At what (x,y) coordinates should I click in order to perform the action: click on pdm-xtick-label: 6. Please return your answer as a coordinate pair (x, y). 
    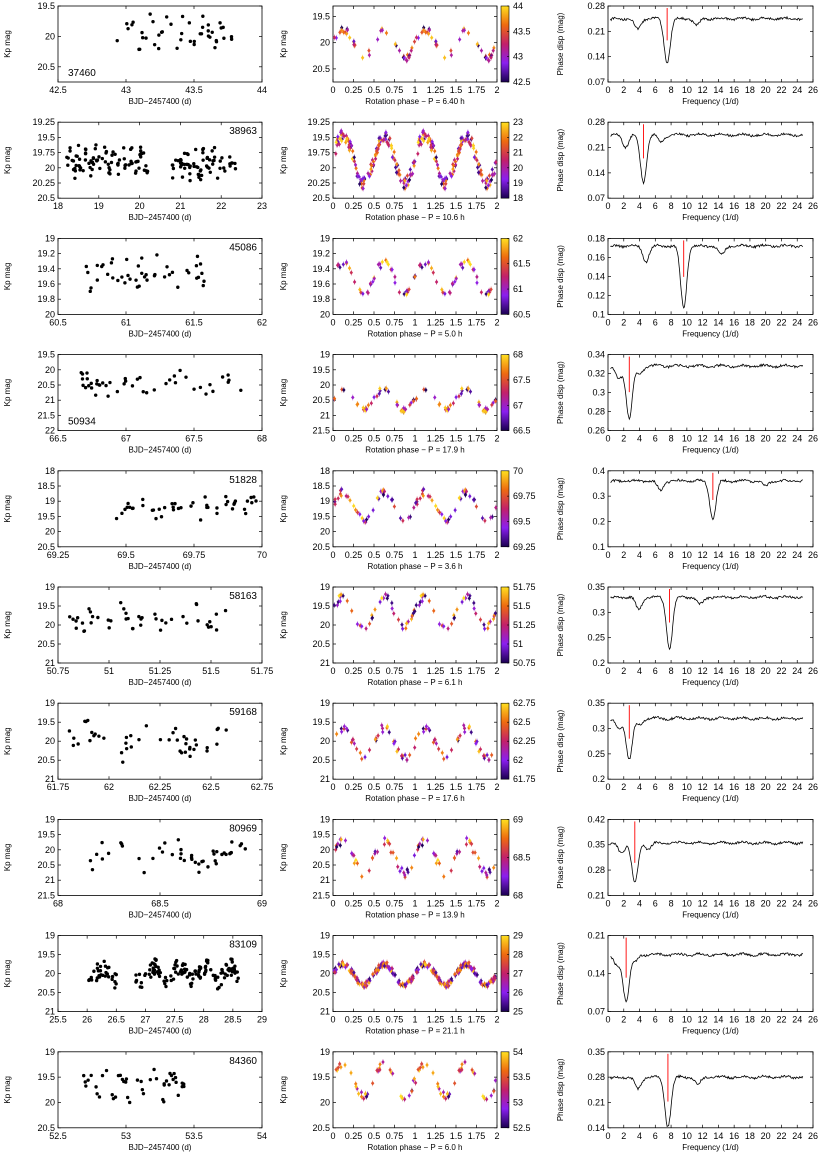
    Looking at the image, I should click on (655, 903).